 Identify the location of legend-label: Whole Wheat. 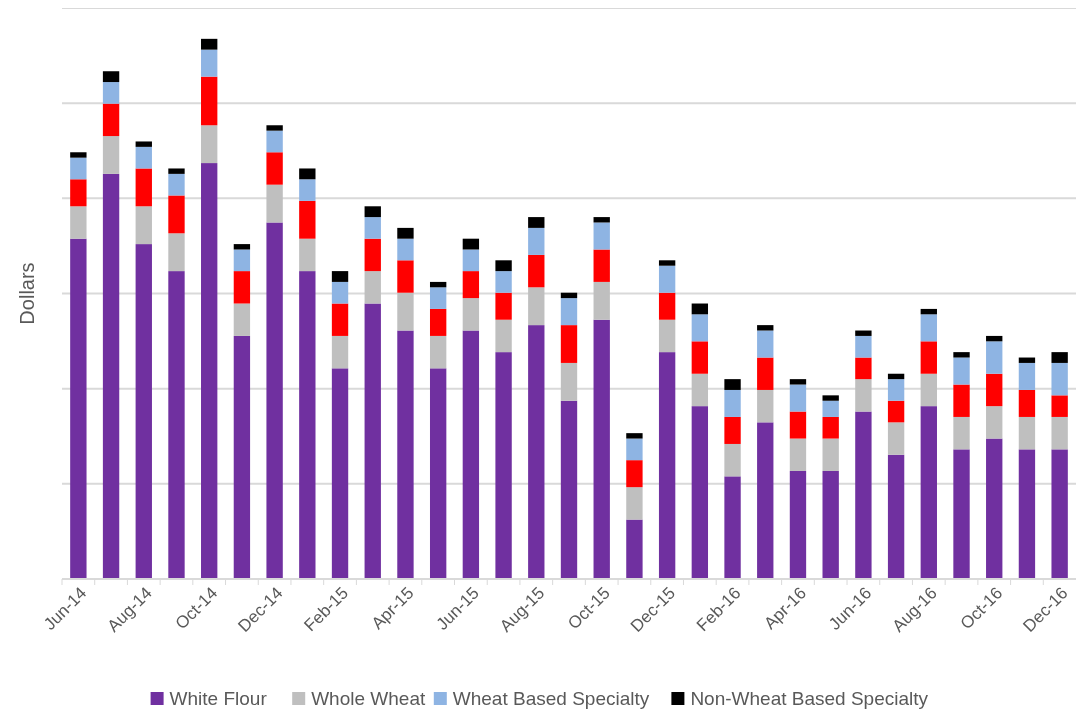
(368, 698).